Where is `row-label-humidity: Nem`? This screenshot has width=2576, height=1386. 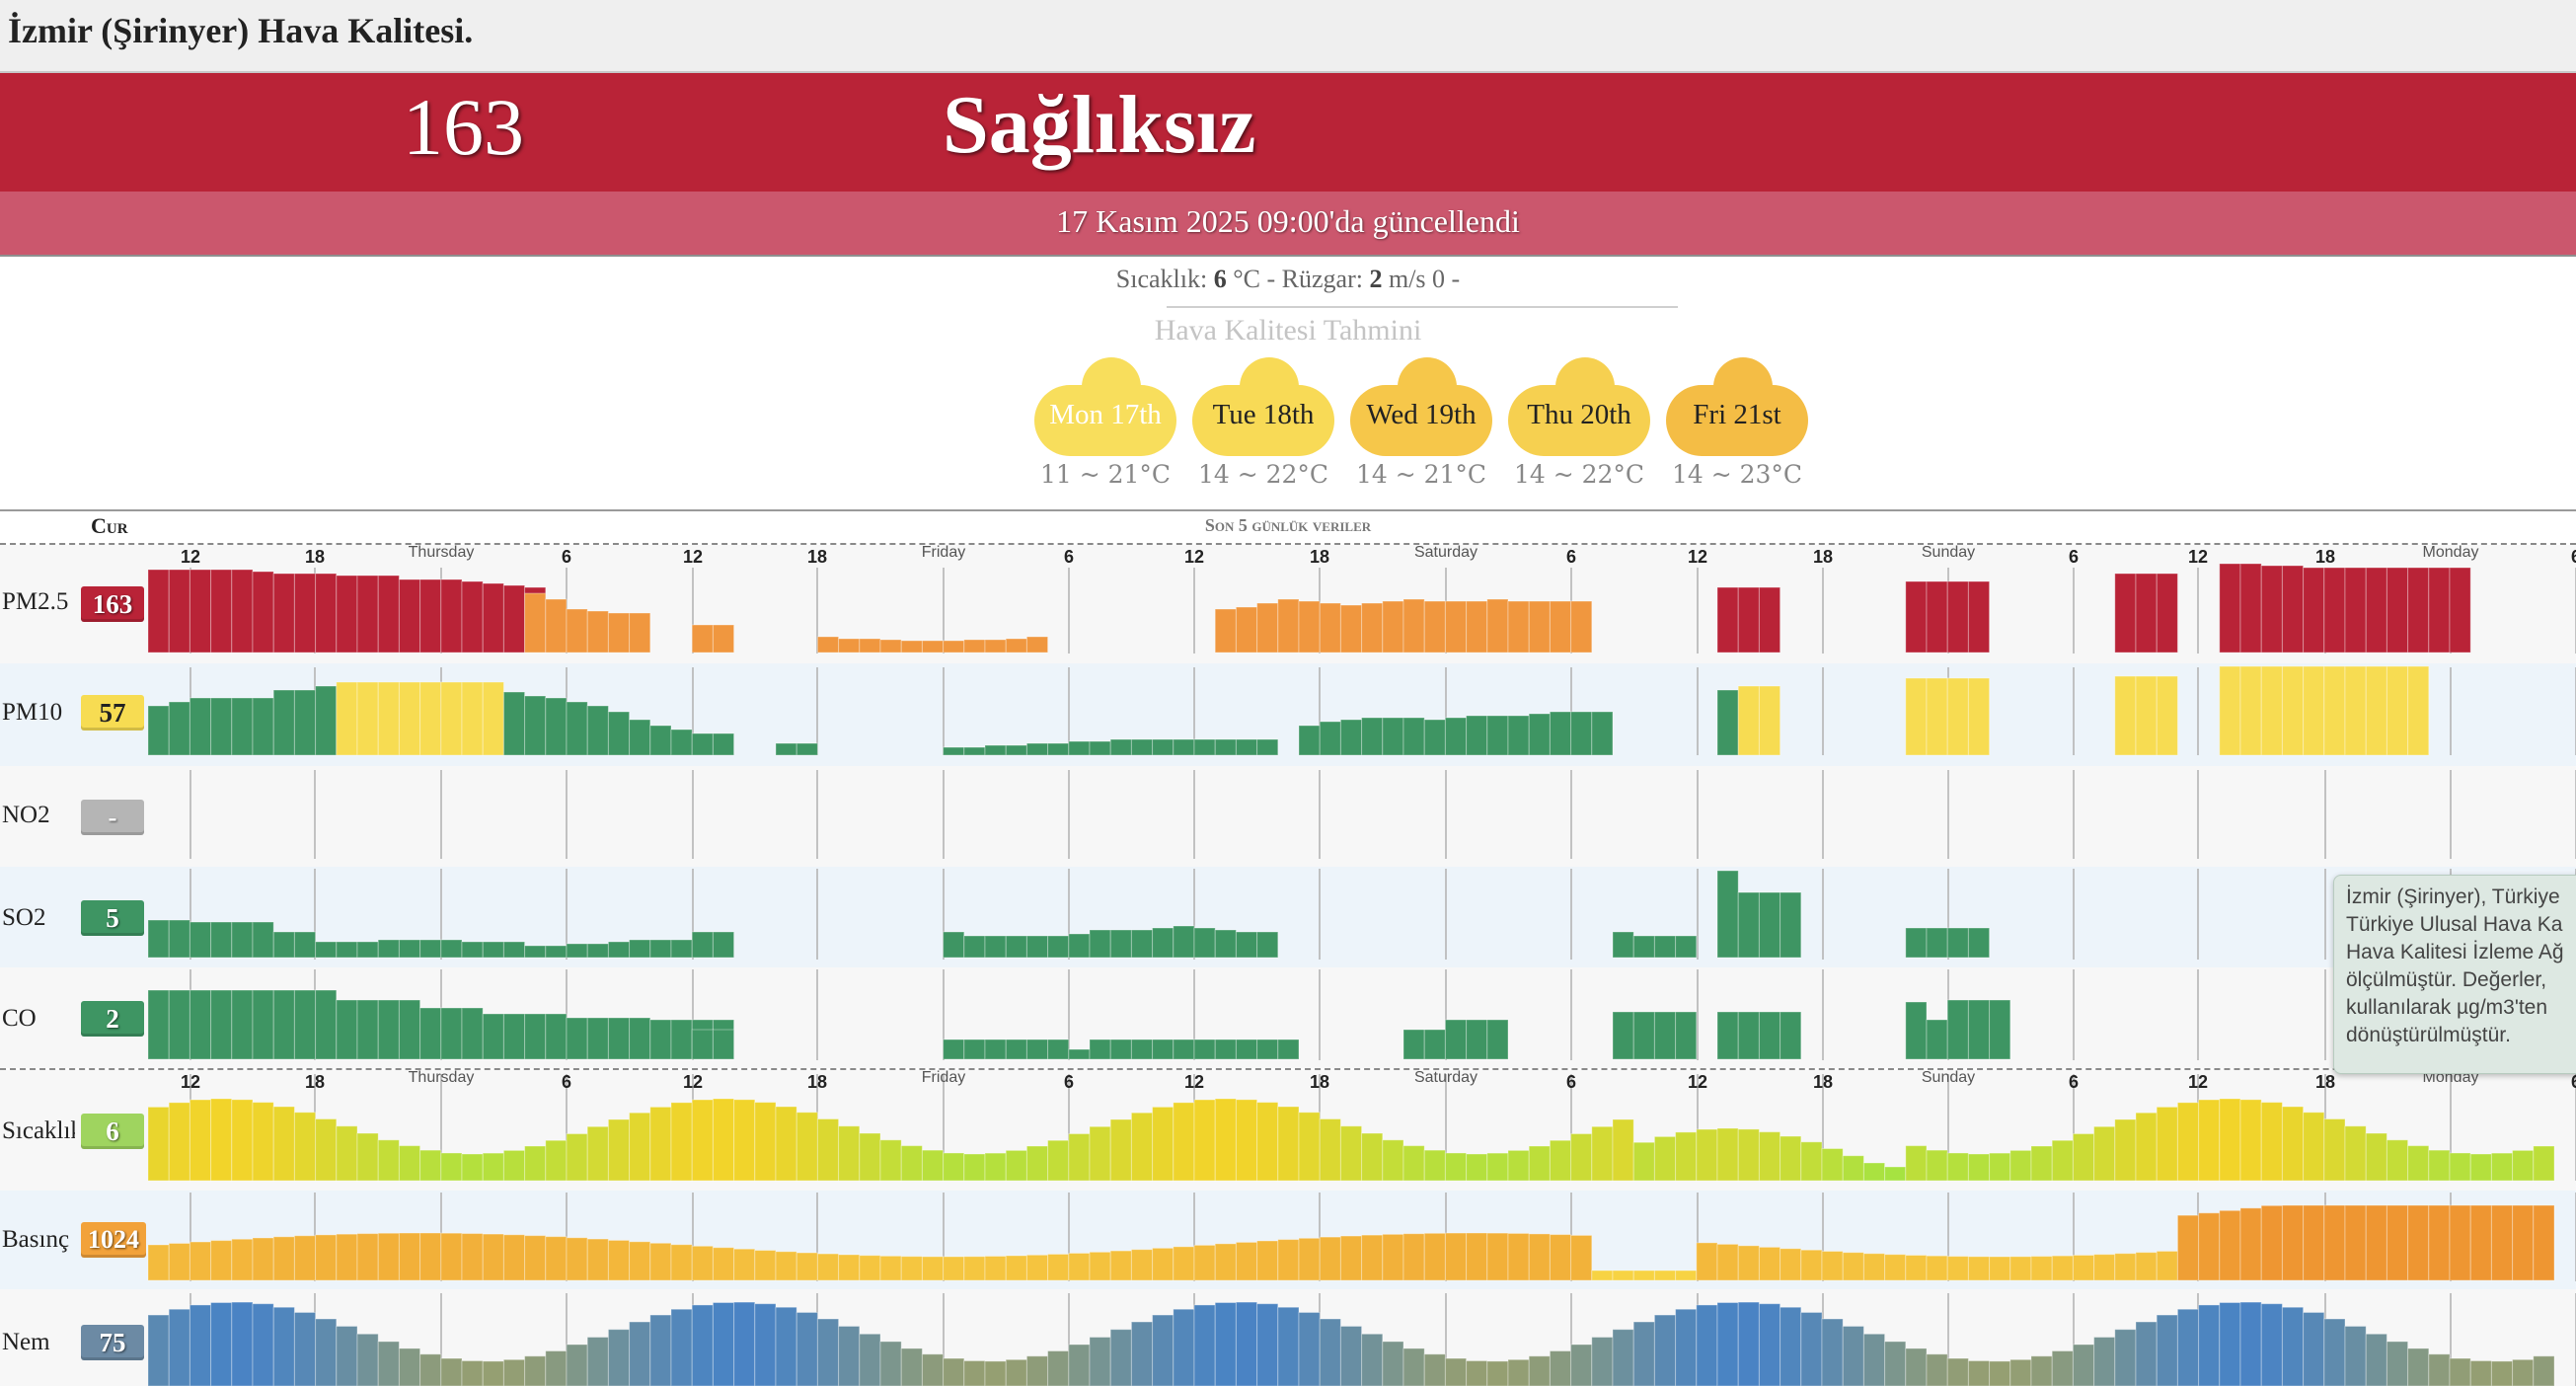 row-label-humidity: Nem is located at coordinates (26, 1342).